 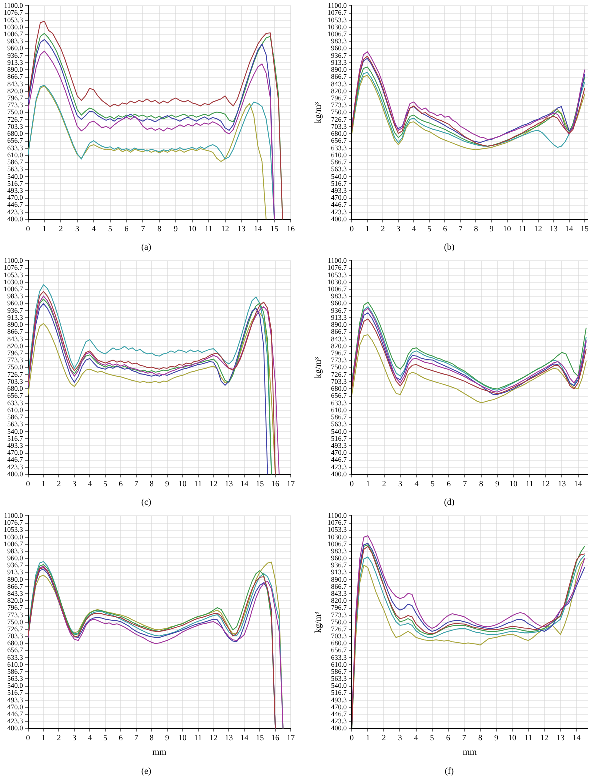 What do you see at coordinates (449, 247) in the screenshot?
I see `text: (b)` at bounding box center [449, 247].